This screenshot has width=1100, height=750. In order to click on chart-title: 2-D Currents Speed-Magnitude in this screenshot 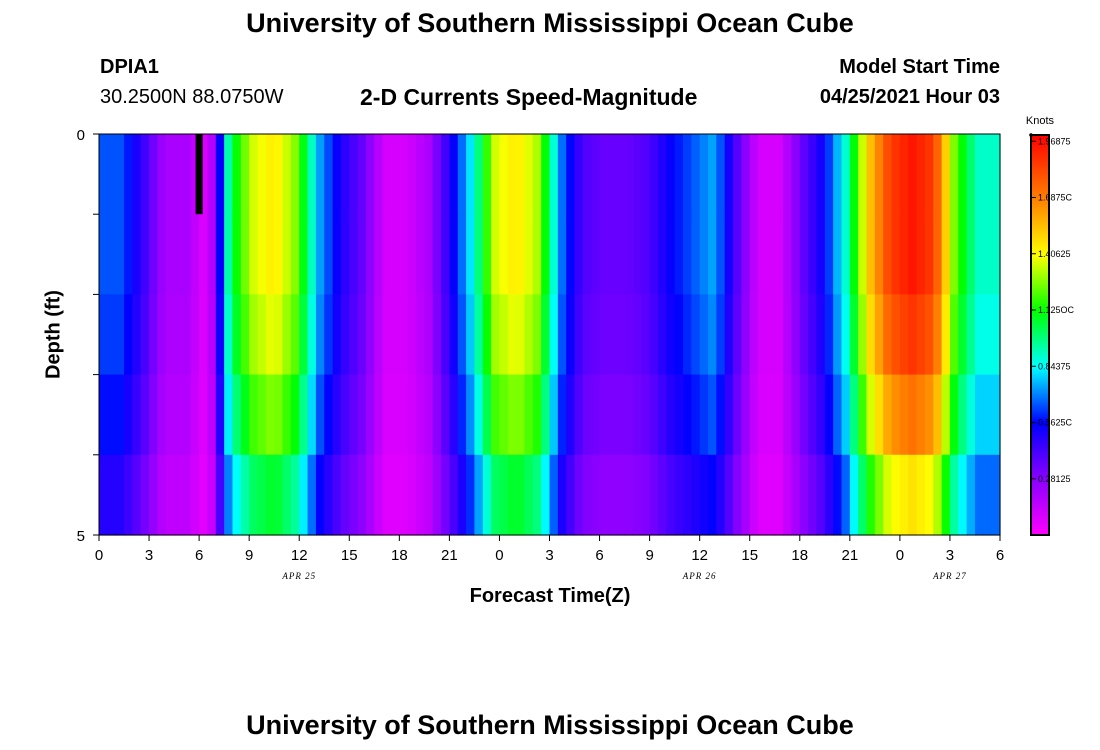, I will do `click(529, 97)`.